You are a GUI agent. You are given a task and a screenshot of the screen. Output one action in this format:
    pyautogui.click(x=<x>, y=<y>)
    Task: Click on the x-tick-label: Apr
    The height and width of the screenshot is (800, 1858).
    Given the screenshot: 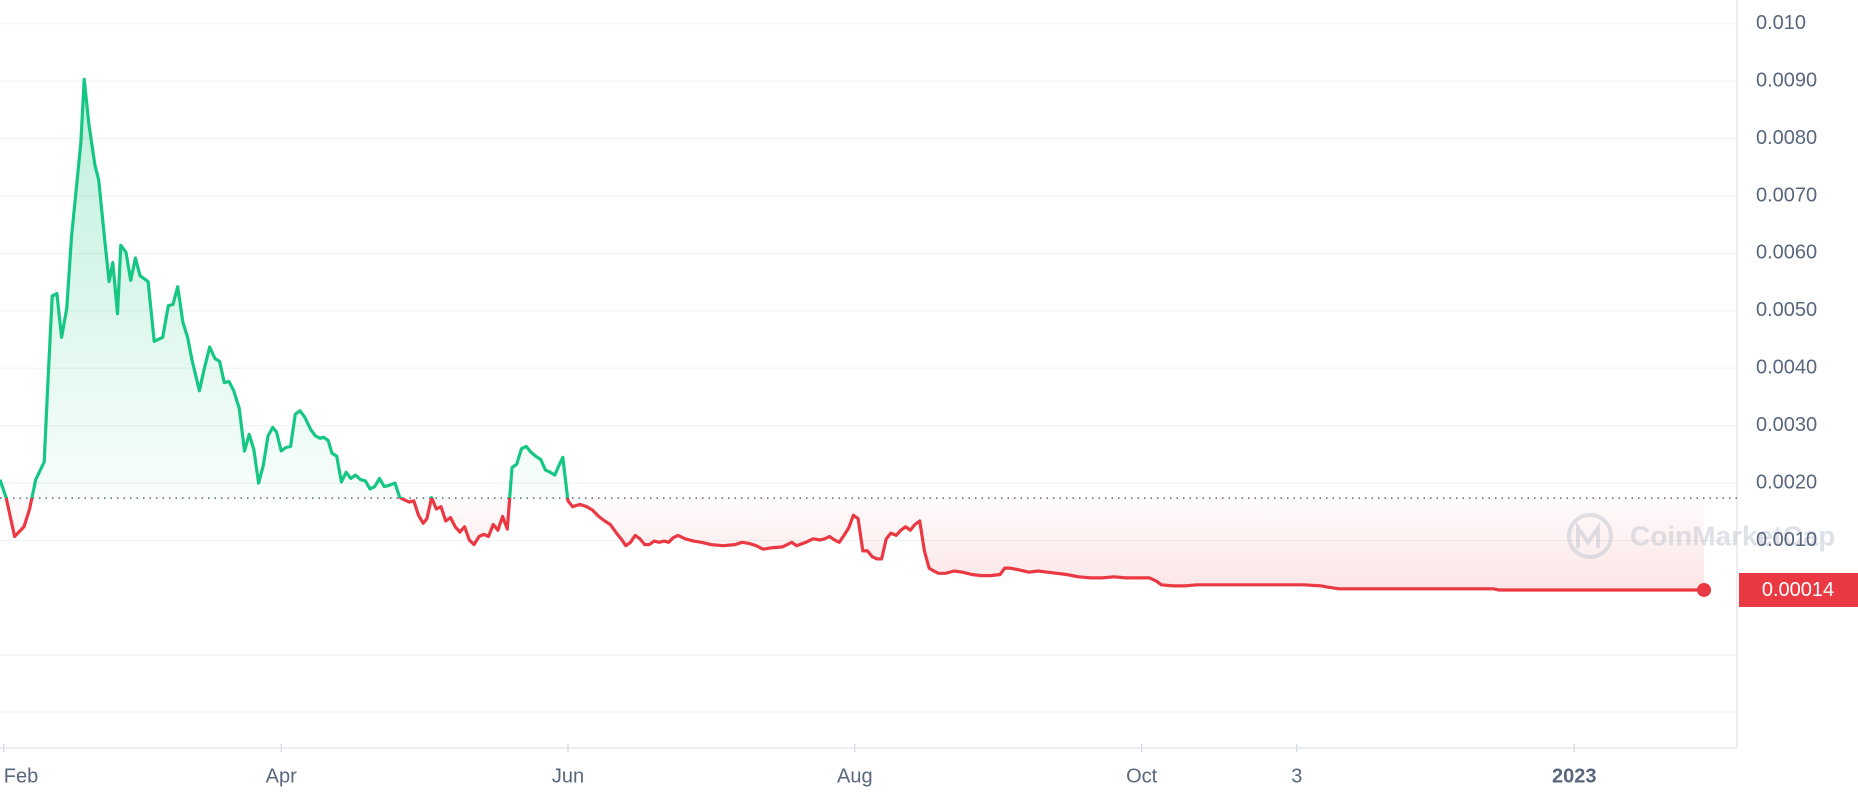 What is the action you would take?
    pyautogui.click(x=281, y=776)
    